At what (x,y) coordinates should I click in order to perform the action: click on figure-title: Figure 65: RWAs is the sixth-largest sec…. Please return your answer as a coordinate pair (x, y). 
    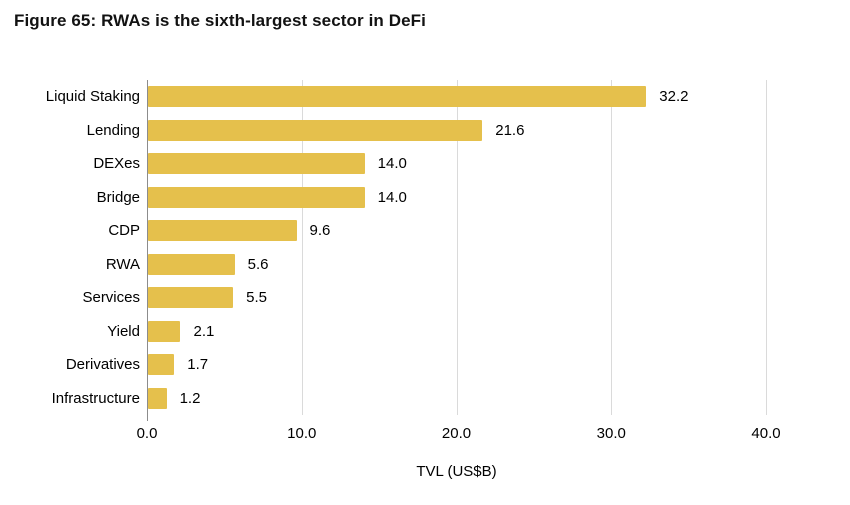
    Looking at the image, I should click on (220, 20).